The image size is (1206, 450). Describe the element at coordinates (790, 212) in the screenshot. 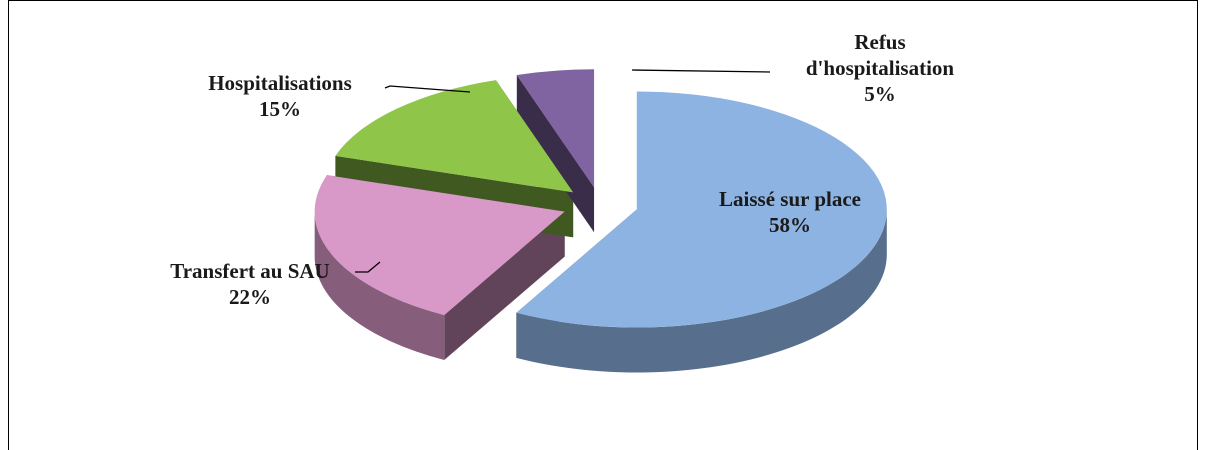

I see `slice-label: Laissé sur place 58%` at that location.